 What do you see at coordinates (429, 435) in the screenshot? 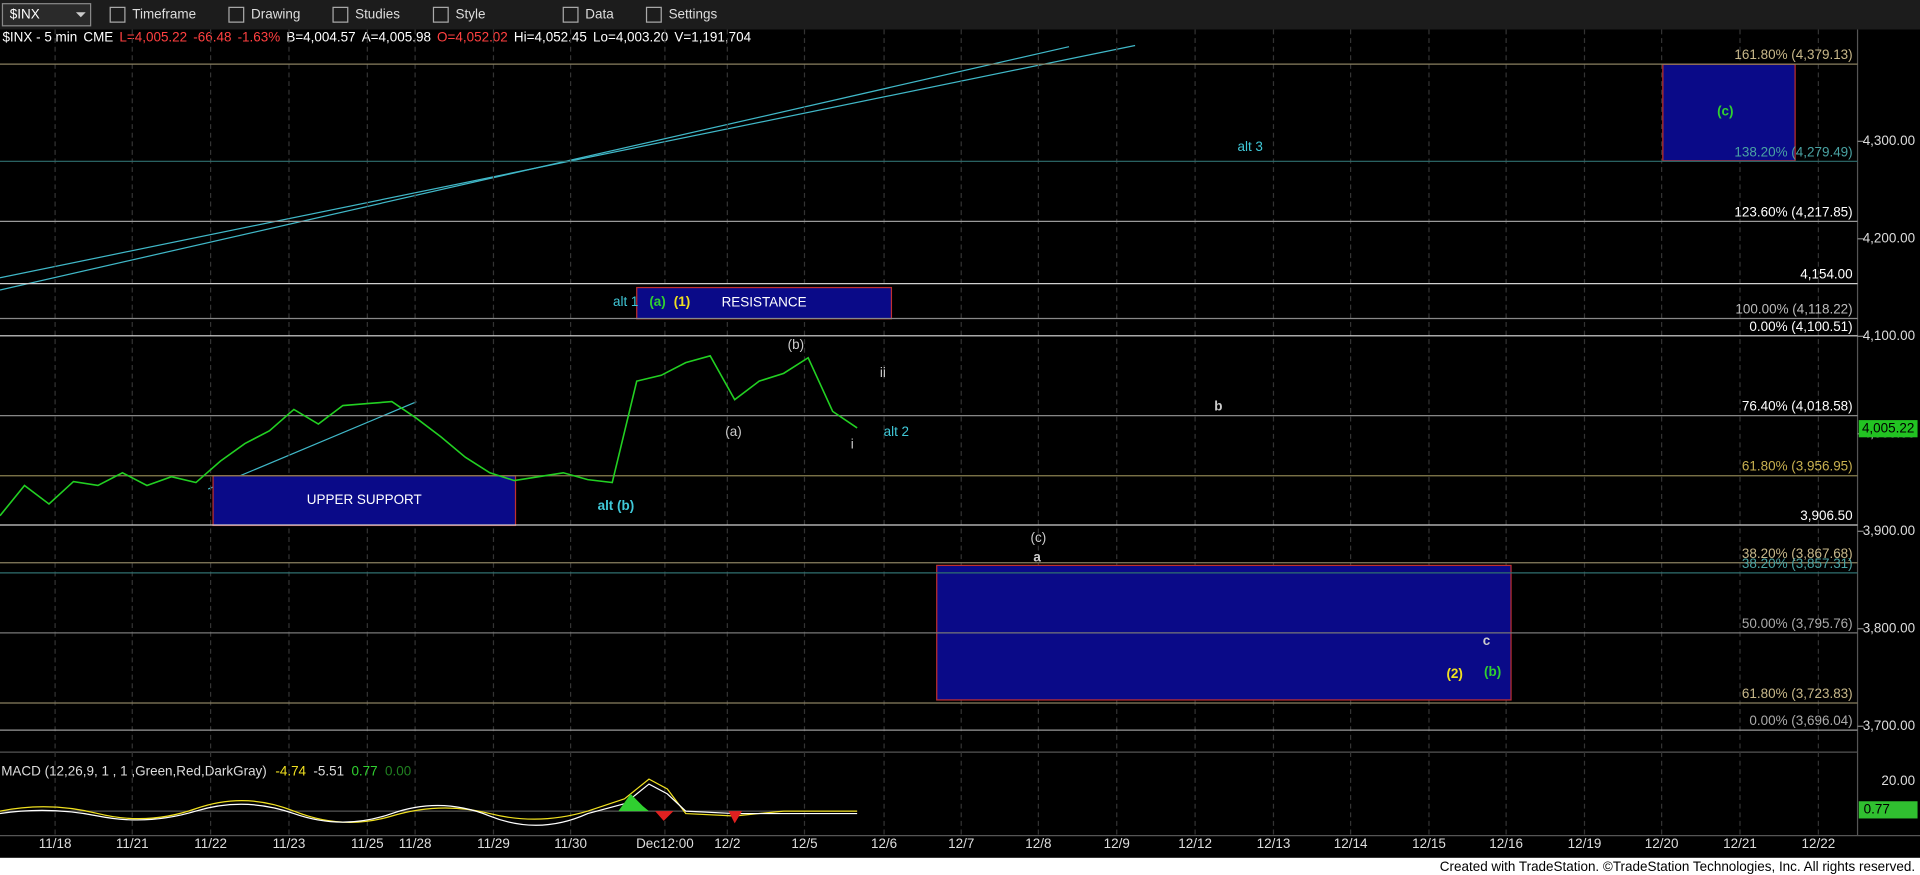
I see `price-line` at bounding box center [429, 435].